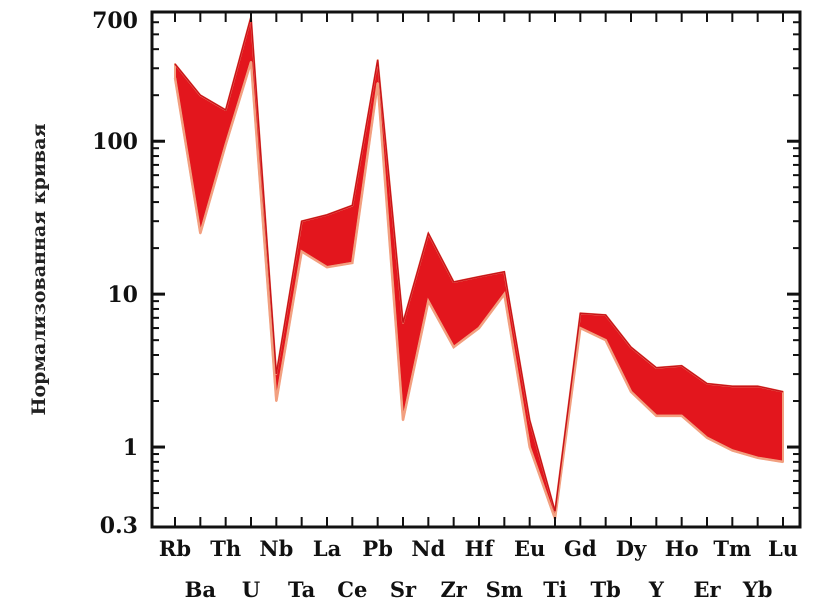 The image size is (816, 606). Describe the element at coordinates (631, 548) in the screenshot. I see `x-tick-label: Dy` at that location.